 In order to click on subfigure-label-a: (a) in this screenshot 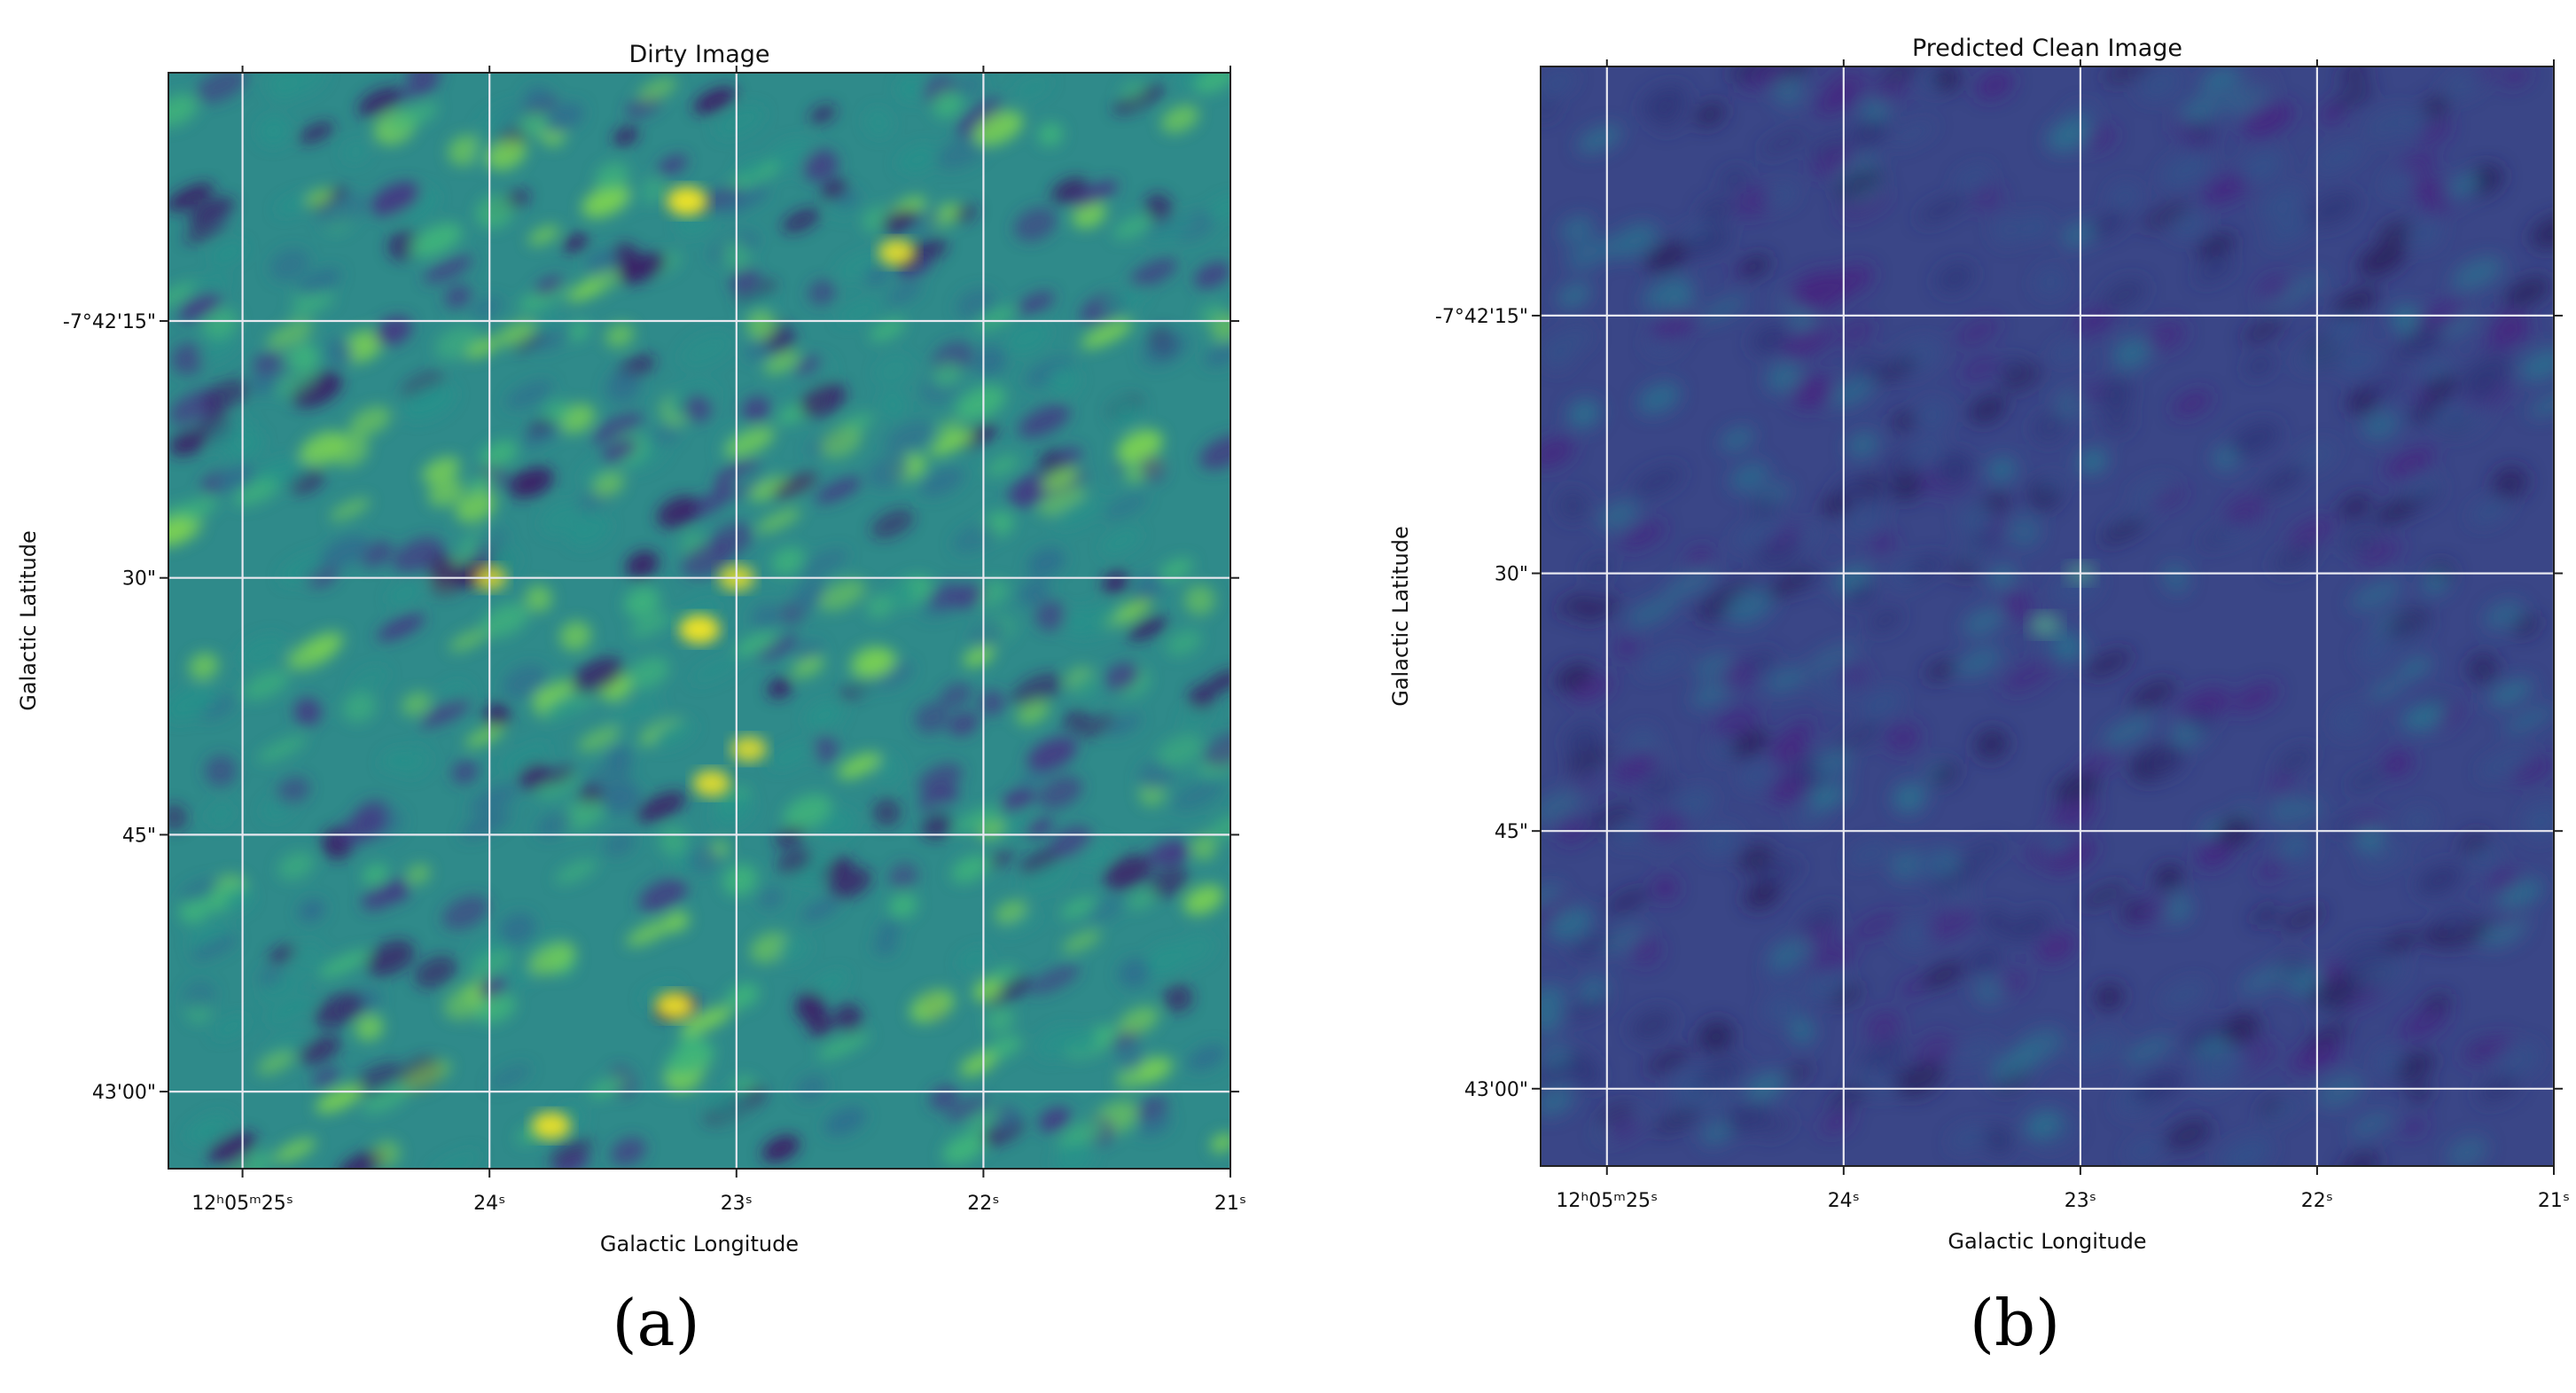, I will do `click(656, 1323)`.